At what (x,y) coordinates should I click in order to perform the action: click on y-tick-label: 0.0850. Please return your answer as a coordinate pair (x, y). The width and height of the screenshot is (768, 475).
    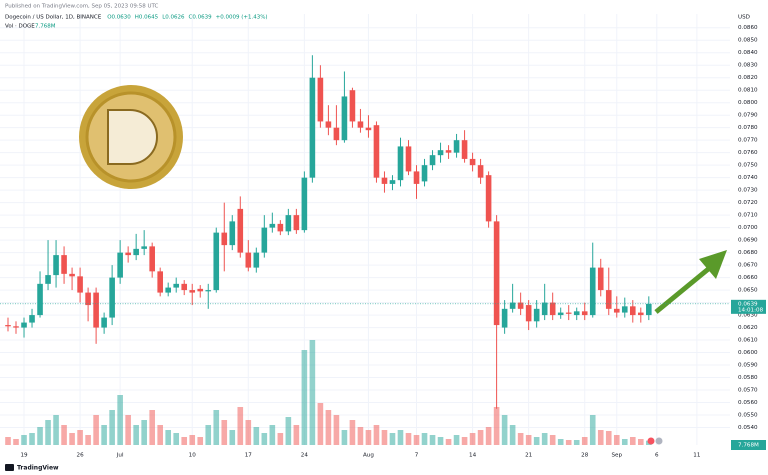
    Looking at the image, I should click on (748, 41).